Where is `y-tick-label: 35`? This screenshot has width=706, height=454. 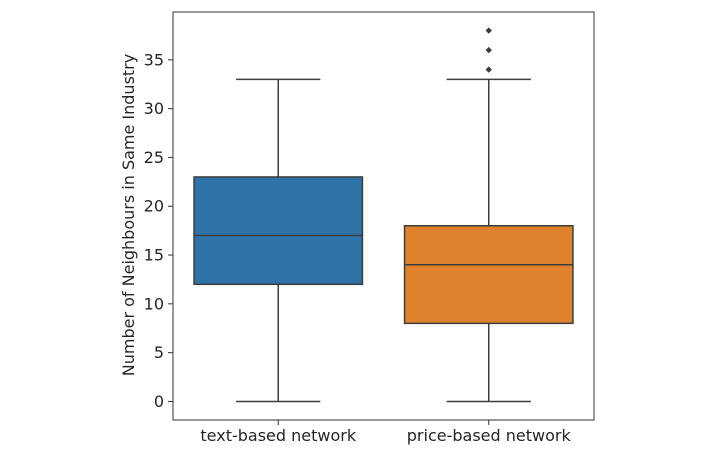 y-tick-label: 35 is located at coordinates (154, 59).